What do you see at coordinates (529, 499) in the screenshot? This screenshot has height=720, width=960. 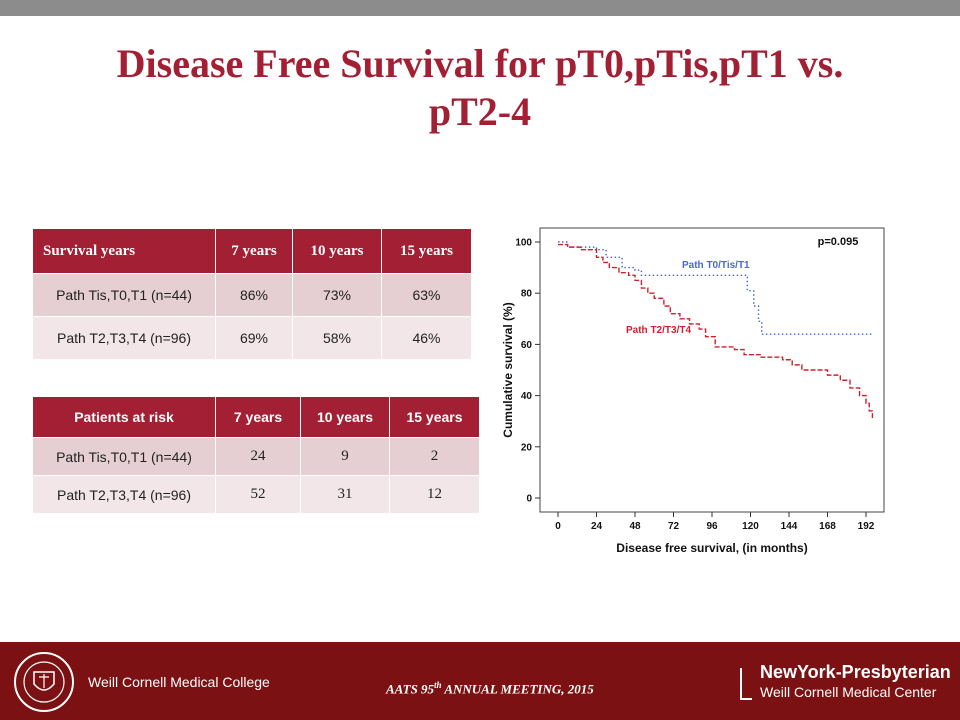 I see `y-tick-label: 0` at bounding box center [529, 499].